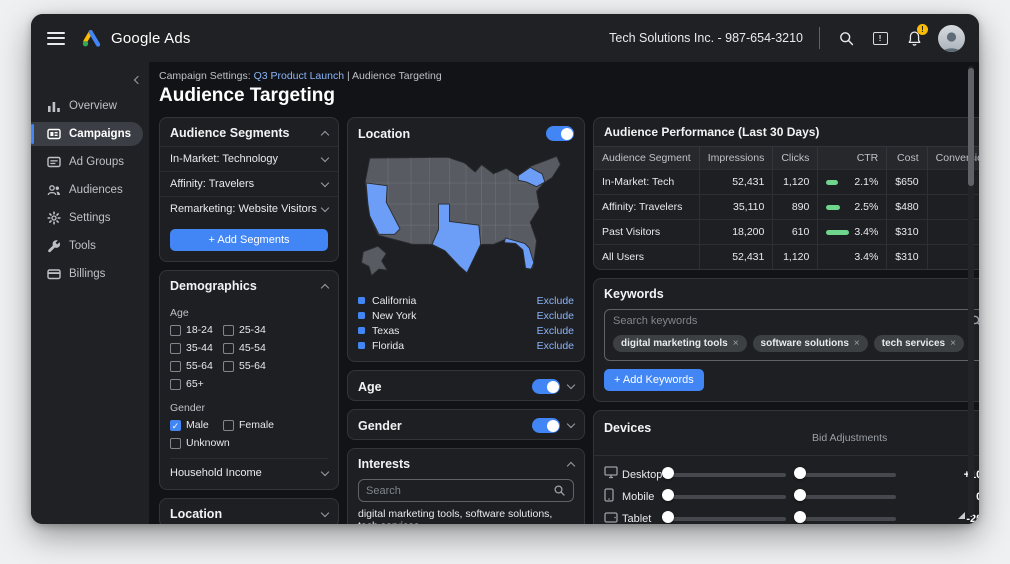 The width and height of the screenshot is (1010, 564). Describe the element at coordinates (654, 380) in the screenshot. I see `add-keywords-button: + Add Keywords` at that location.